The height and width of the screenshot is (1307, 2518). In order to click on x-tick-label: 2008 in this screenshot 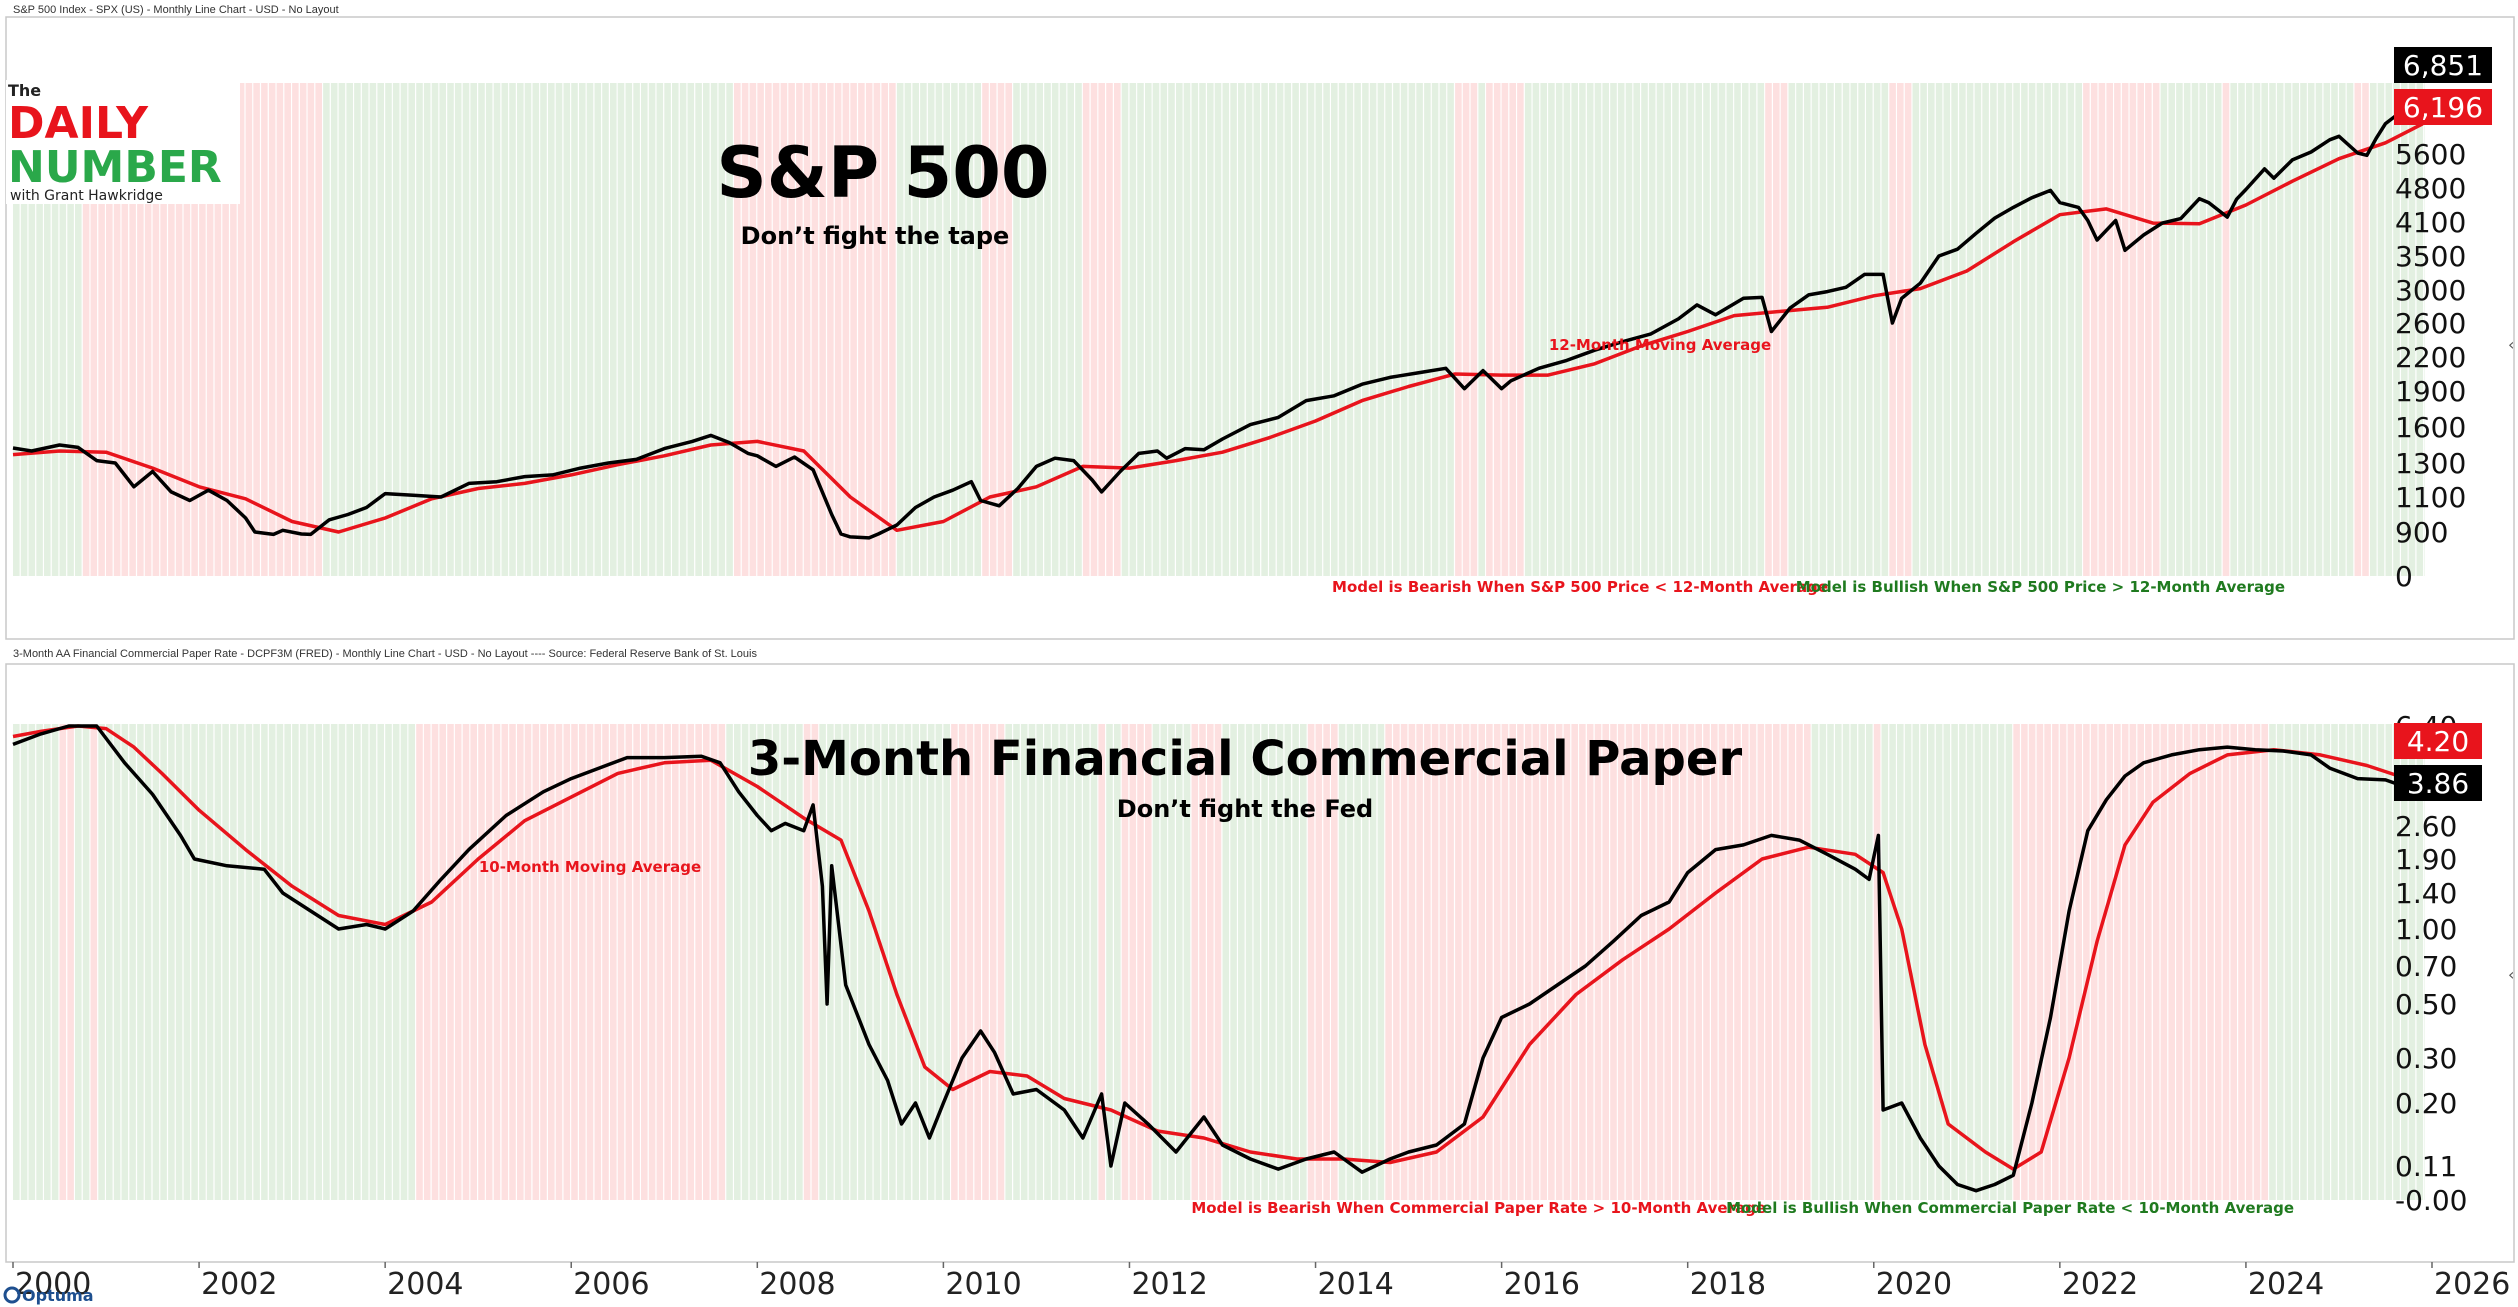, I will do `click(797, 1284)`.